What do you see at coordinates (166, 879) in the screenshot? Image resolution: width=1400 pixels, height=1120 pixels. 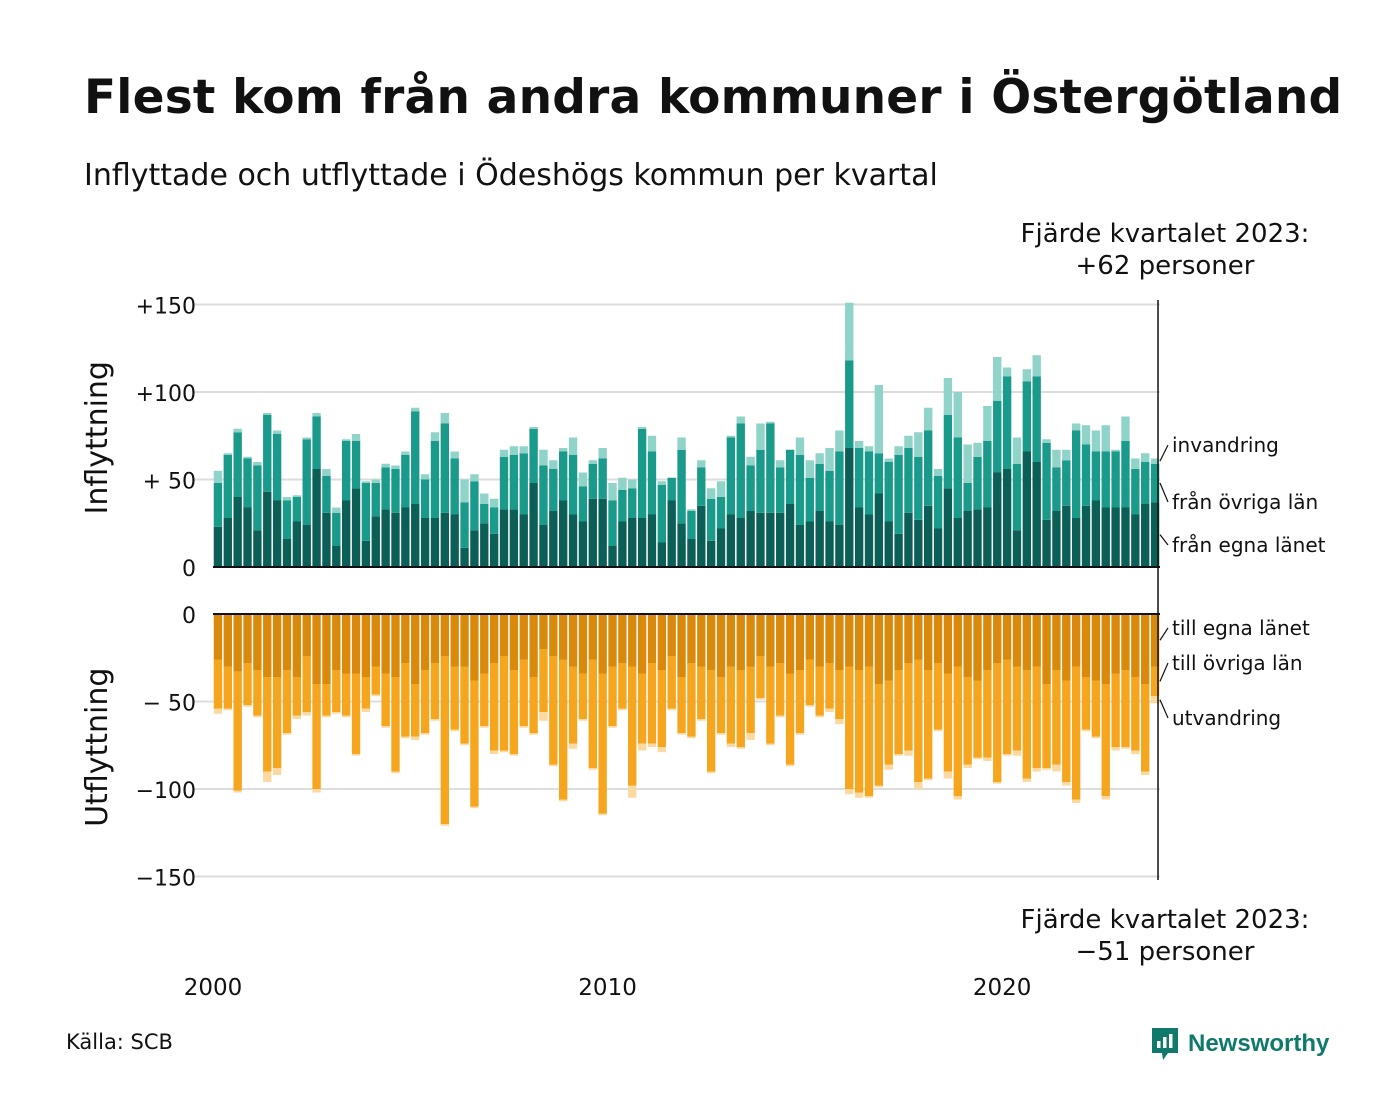 I see `y-tick-label-outflow: −150` at bounding box center [166, 879].